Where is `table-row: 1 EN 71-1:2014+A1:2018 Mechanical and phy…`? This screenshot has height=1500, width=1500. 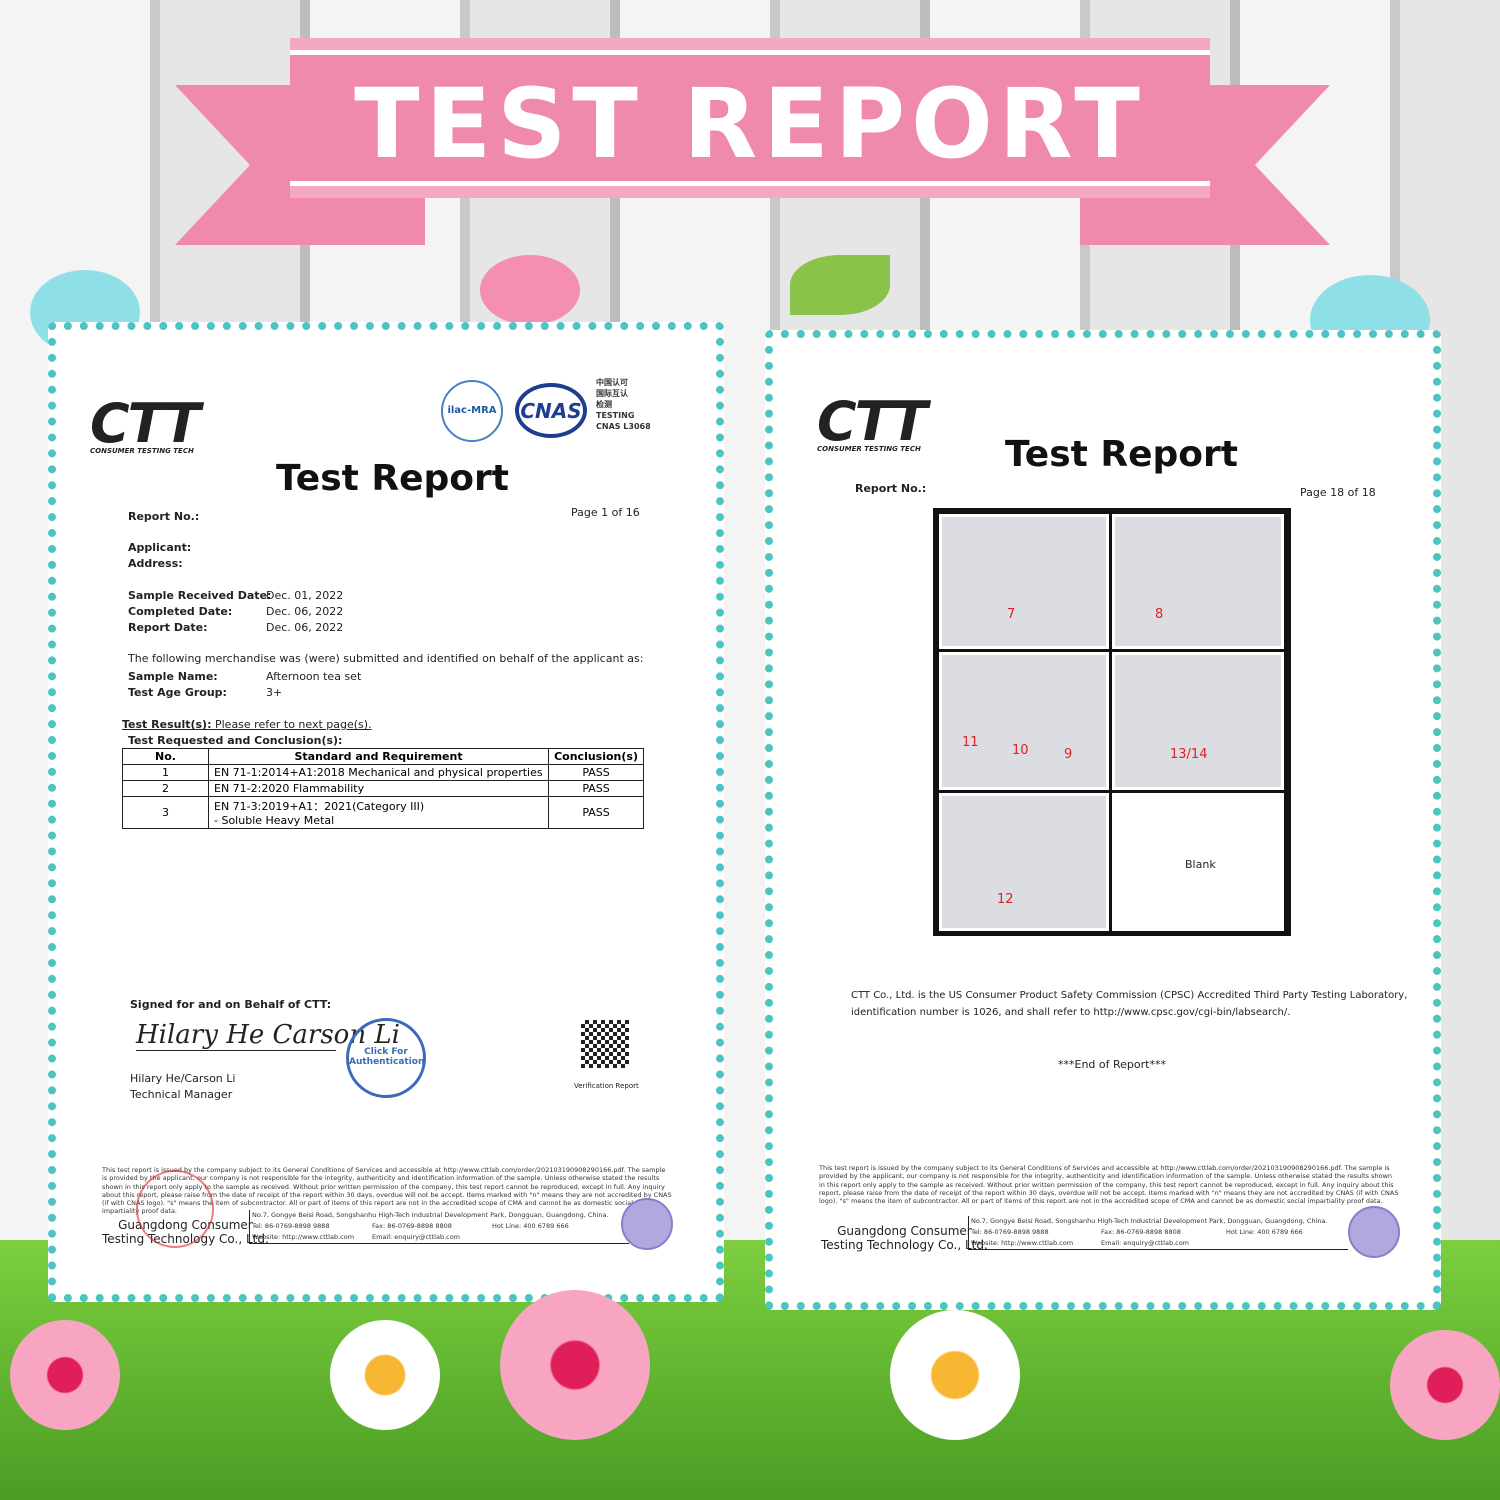
table-row: 1 EN 71-1:2014+A1:2018 Mechanical and phy… is located at coordinates (383, 772).